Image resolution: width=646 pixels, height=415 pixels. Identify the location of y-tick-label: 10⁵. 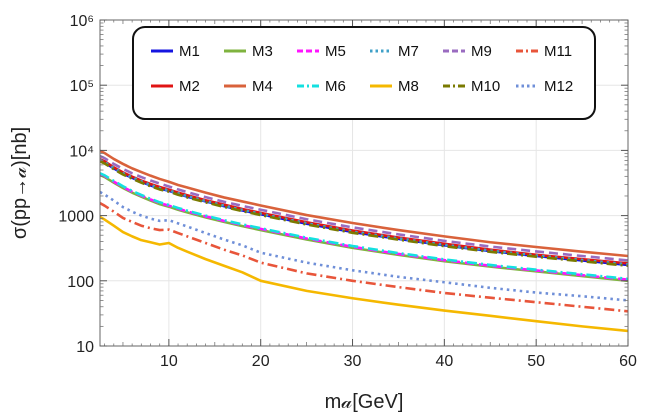
(82, 86).